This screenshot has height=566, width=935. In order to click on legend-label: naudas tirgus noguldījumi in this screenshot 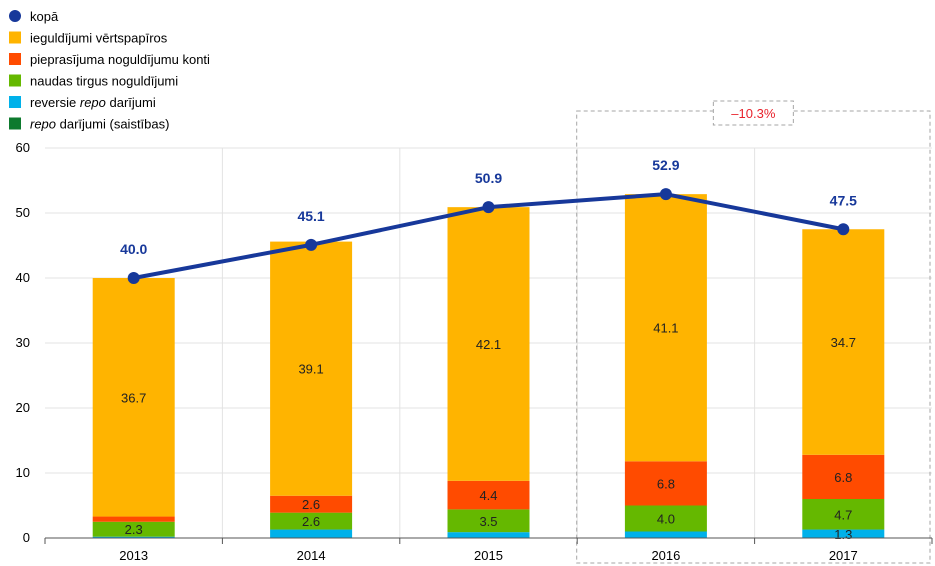, I will do `click(104, 81)`.